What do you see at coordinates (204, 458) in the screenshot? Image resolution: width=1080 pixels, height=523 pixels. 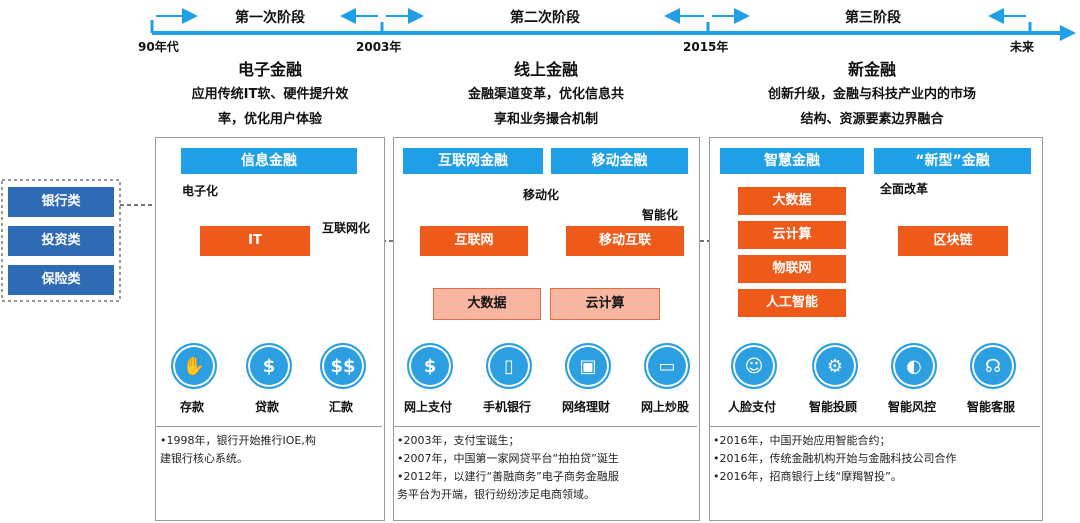 I see `note-line: 建银行核心系统。` at bounding box center [204, 458].